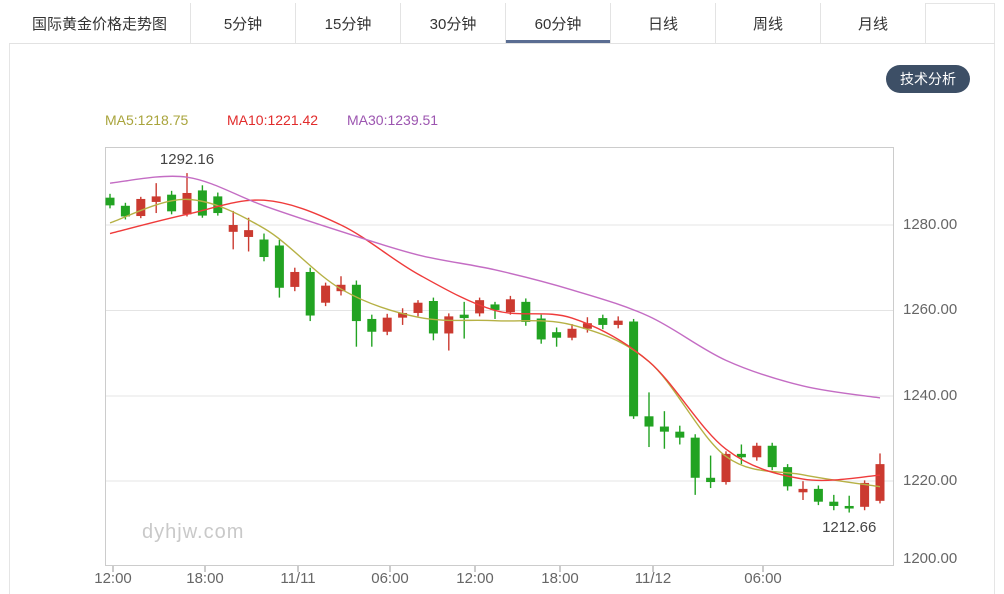 The width and height of the screenshot is (1004, 594). I want to click on page-title: 国际黄金价格走势图, so click(99, 24).